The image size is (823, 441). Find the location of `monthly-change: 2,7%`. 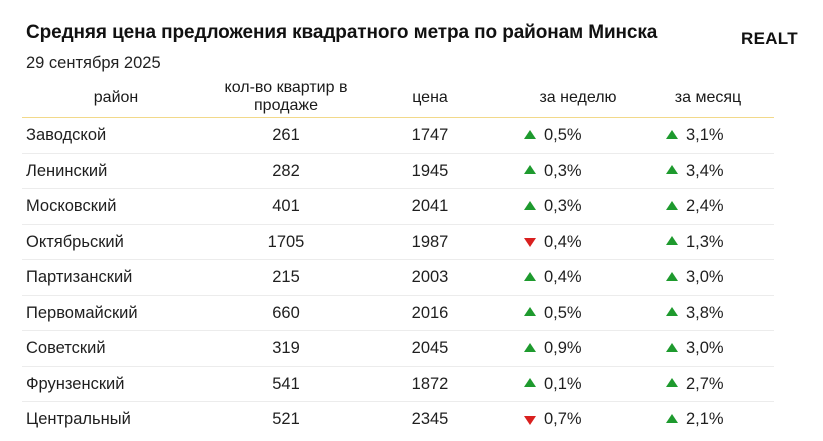

monthly-change: 2,7% is located at coordinates (721, 385).